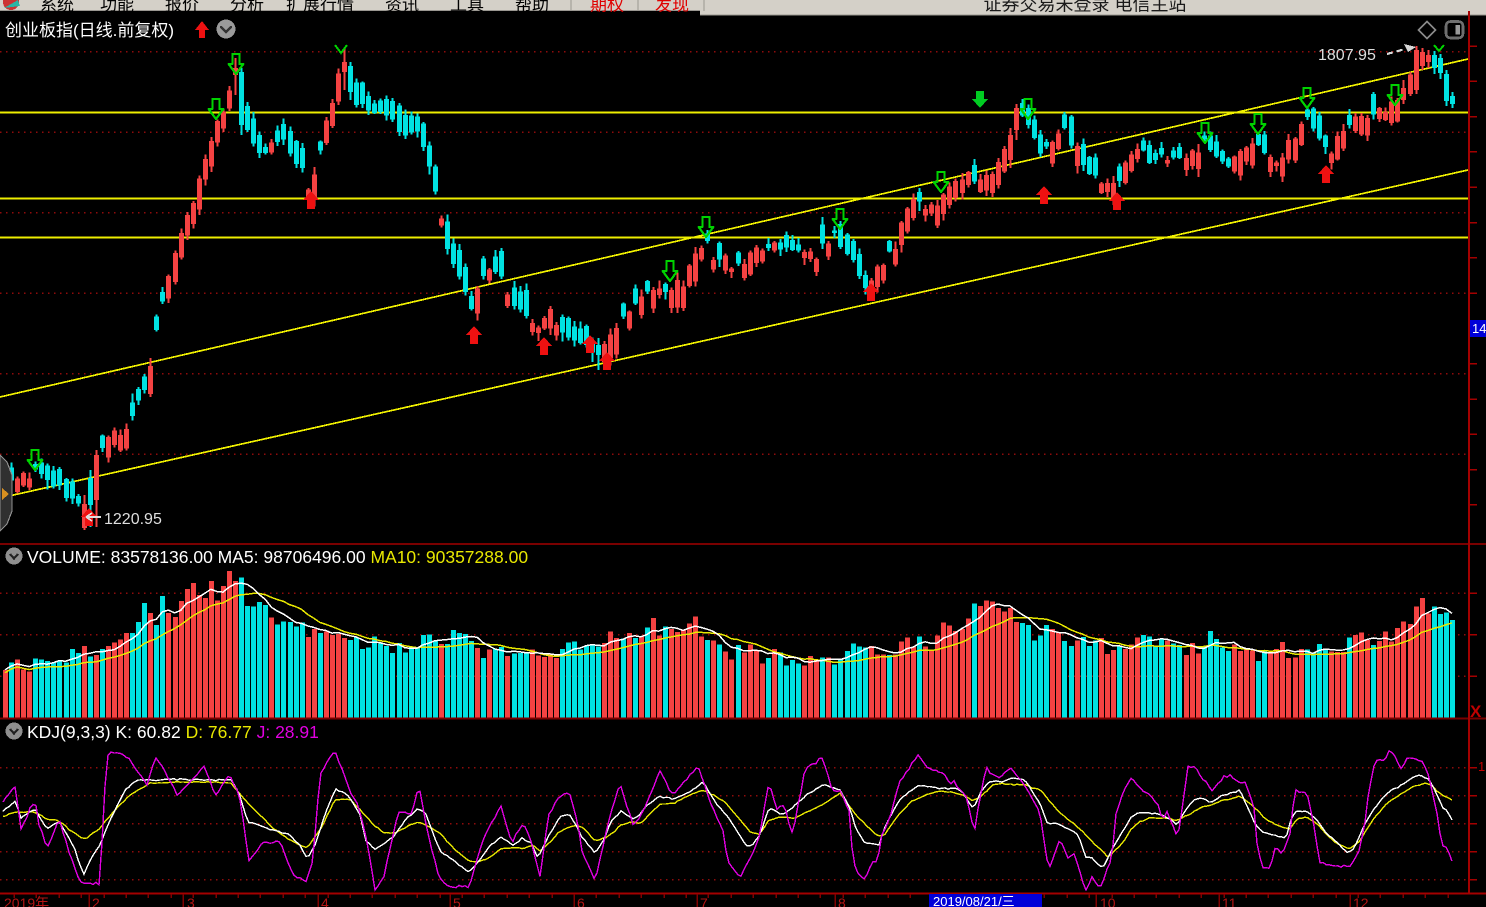 This screenshot has height=907, width=1486. I want to click on svg-text: 证券交易未登录 电信主站, so click(1085, 7).